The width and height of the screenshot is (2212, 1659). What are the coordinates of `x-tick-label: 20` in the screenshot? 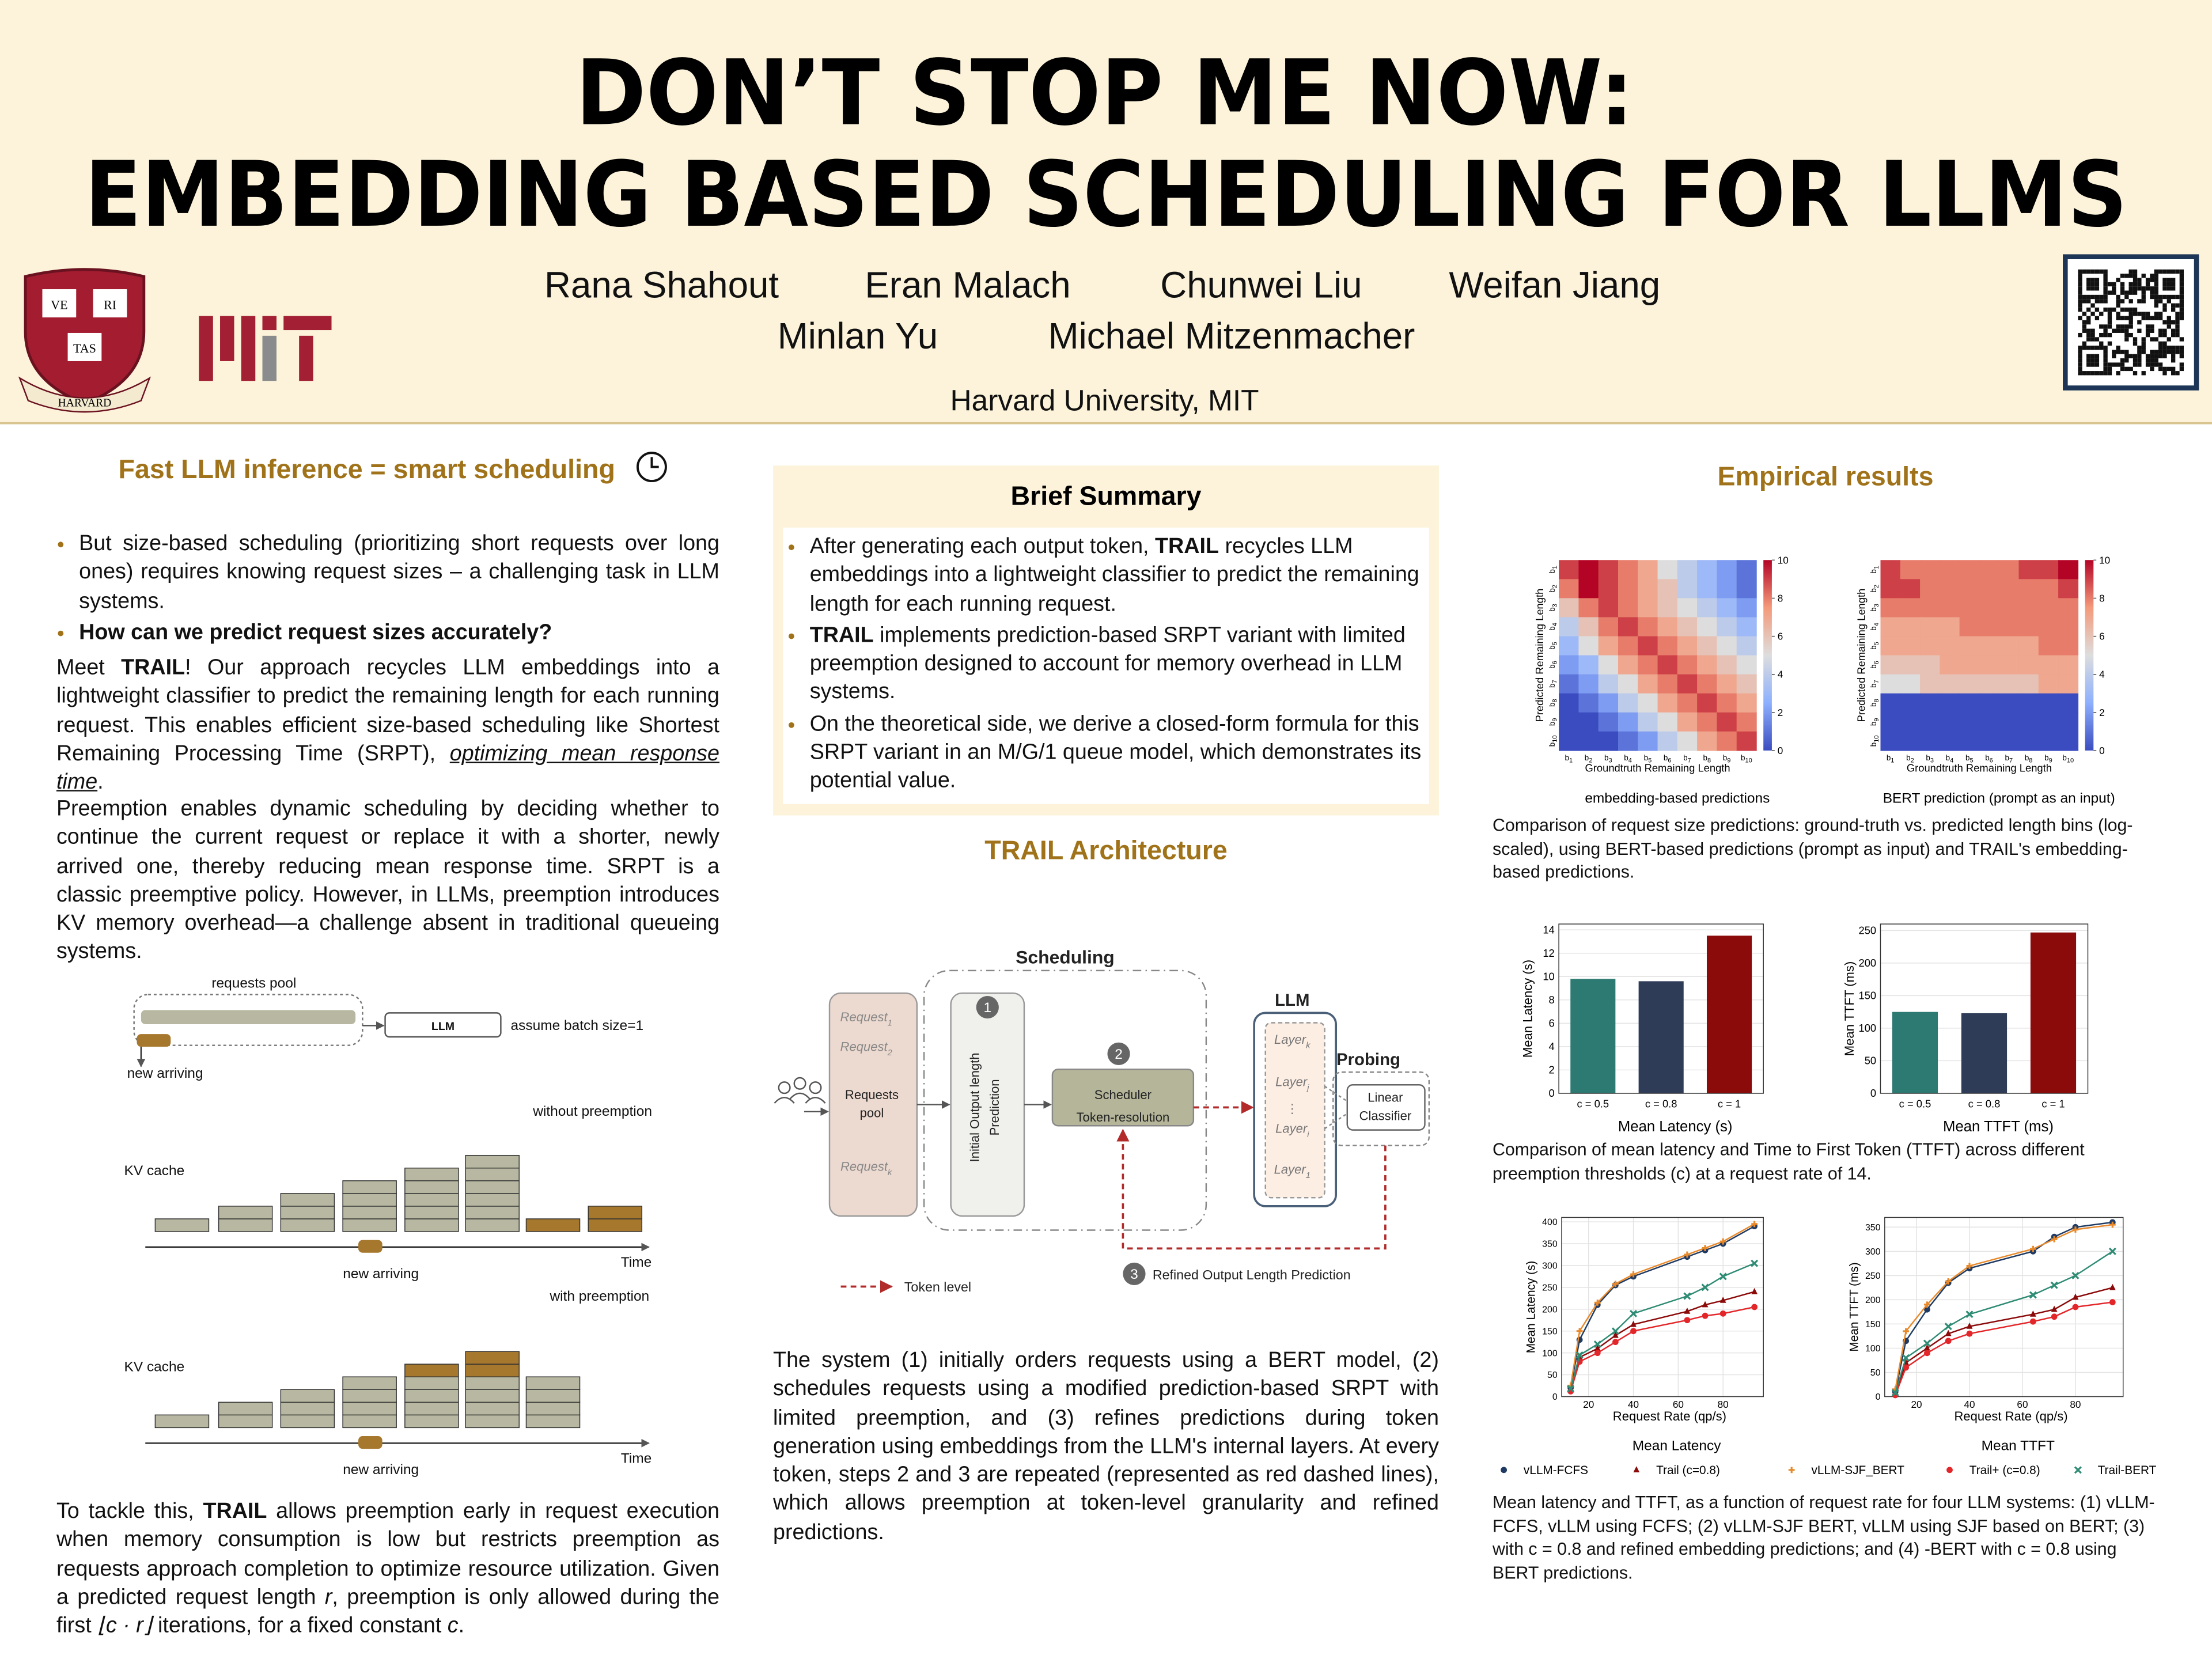 It's located at (1588, 1404).